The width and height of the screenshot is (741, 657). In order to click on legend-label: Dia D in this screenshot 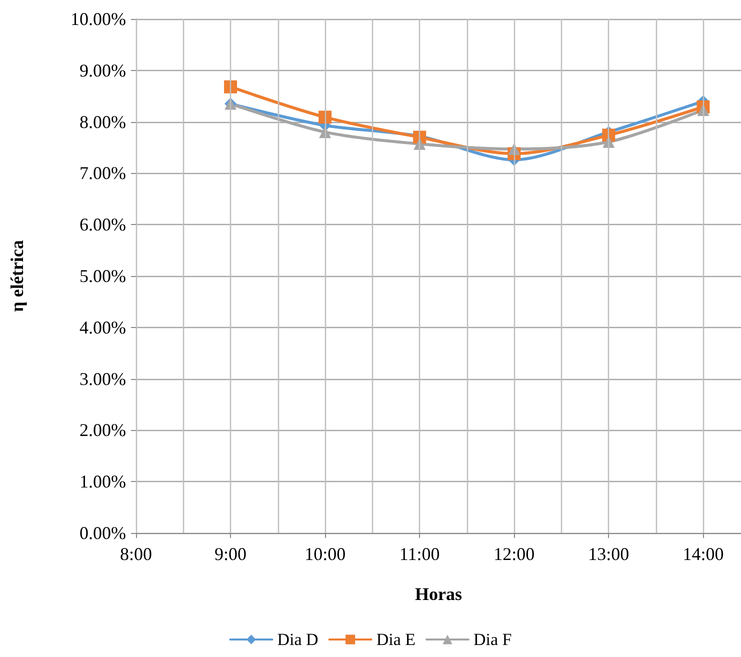, I will do `click(297, 639)`.